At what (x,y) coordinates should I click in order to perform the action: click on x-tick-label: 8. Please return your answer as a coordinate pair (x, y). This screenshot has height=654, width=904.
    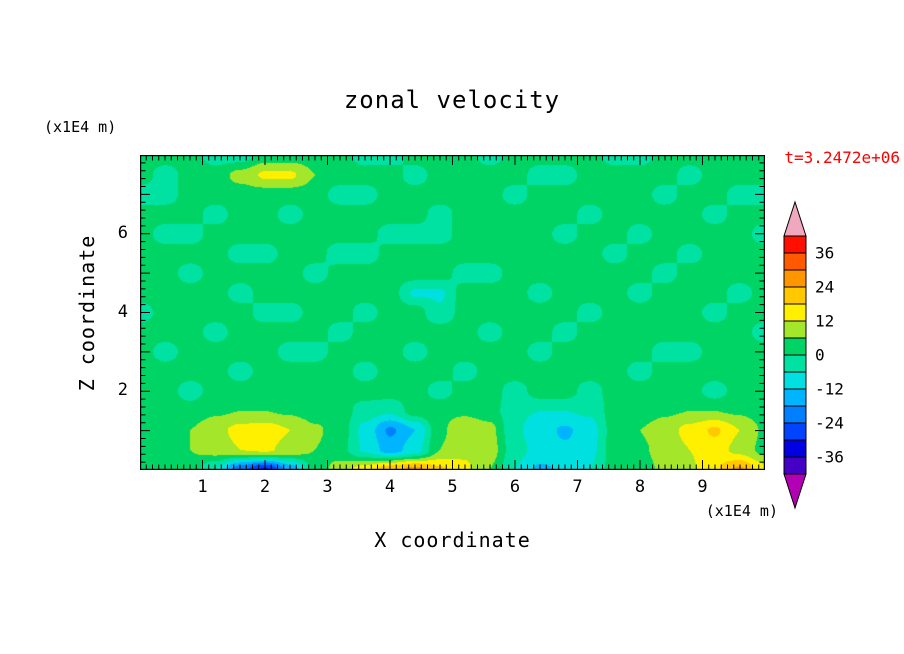
    Looking at the image, I should click on (640, 487).